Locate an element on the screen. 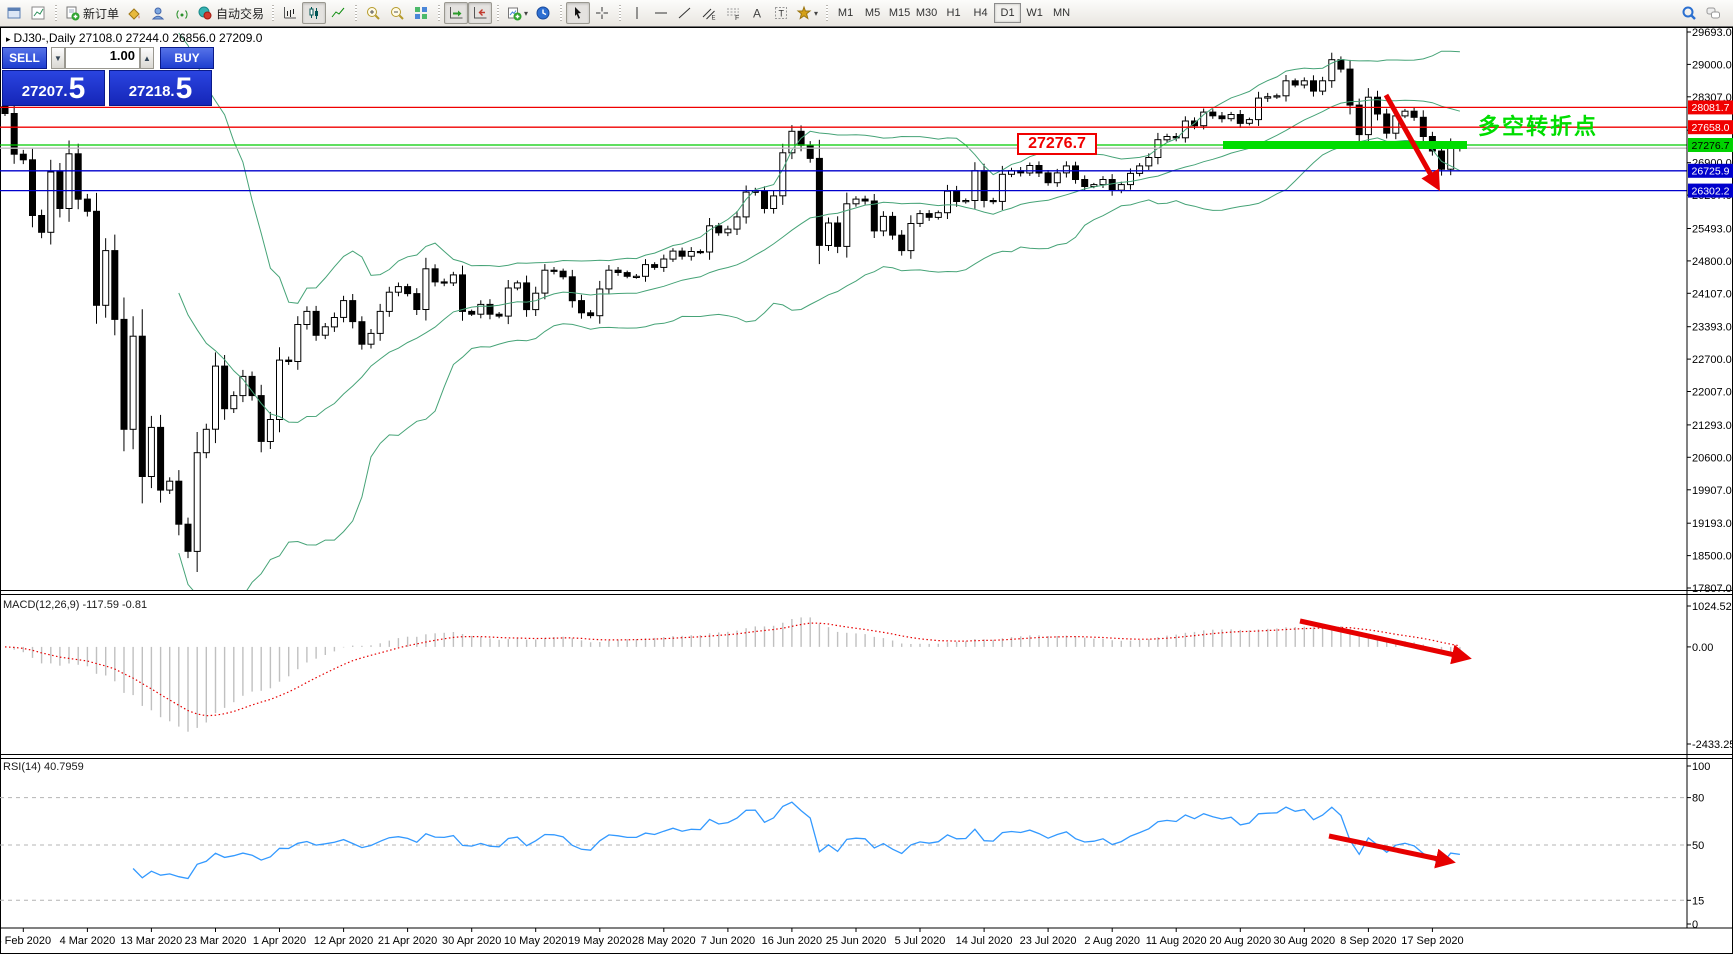  sell-price-display: 27207. 5 is located at coordinates (53, 88).